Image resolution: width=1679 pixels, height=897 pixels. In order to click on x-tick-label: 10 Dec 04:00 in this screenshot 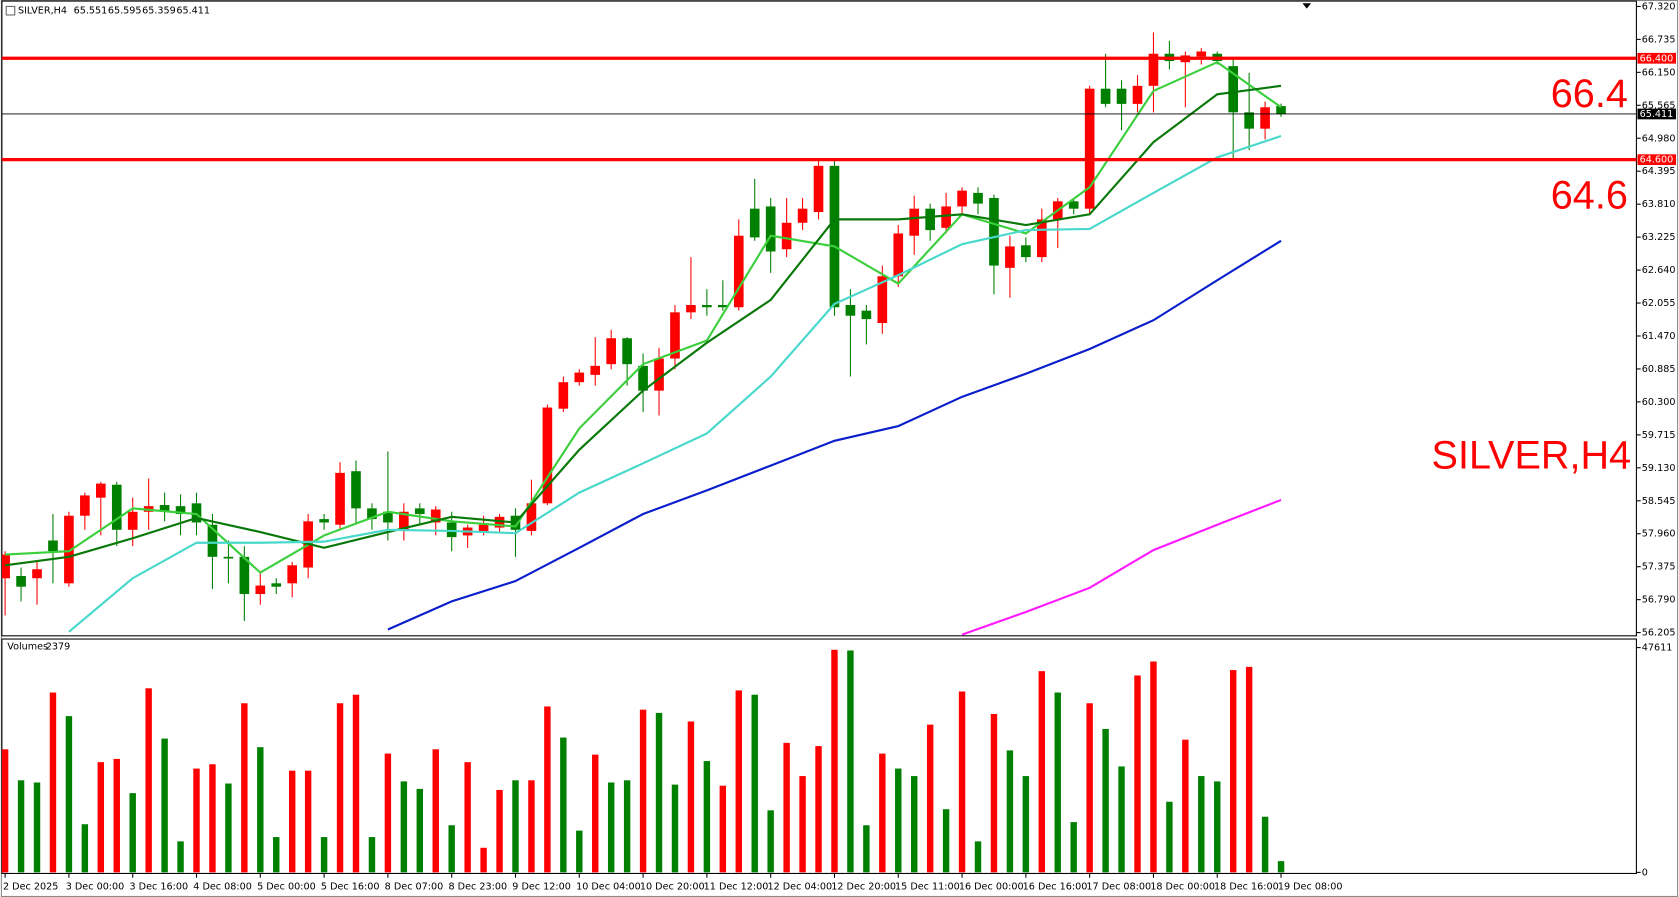, I will do `click(608, 886)`.